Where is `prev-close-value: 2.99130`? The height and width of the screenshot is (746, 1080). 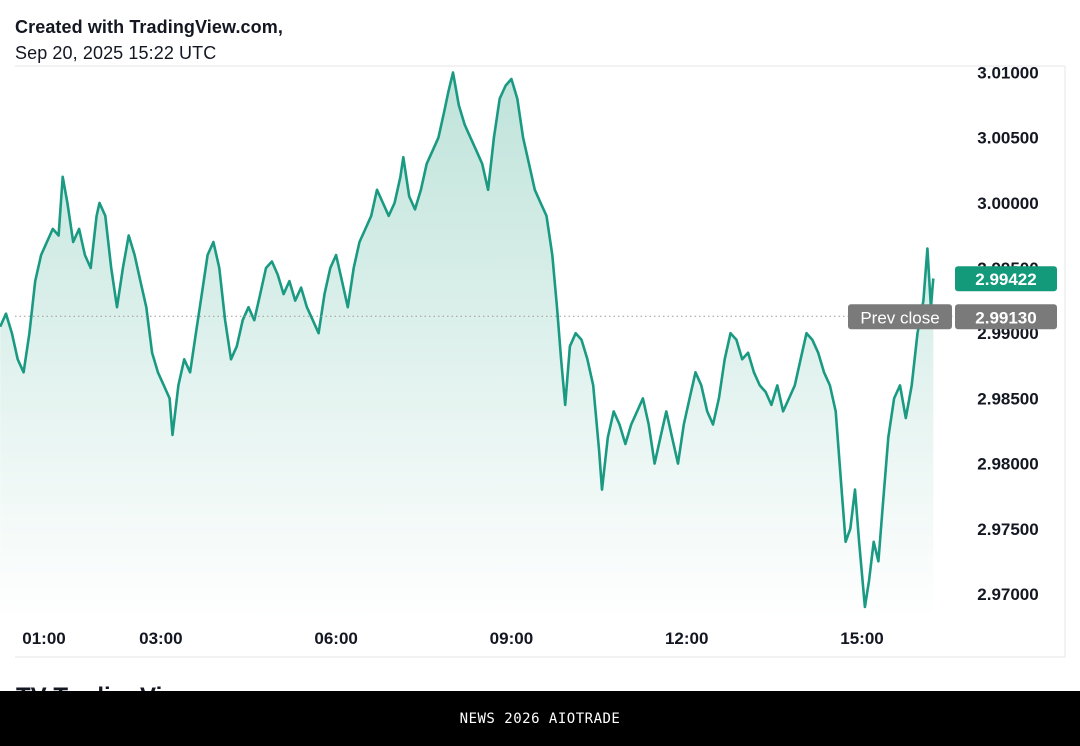
prev-close-value: 2.99130 is located at coordinates (1005, 317).